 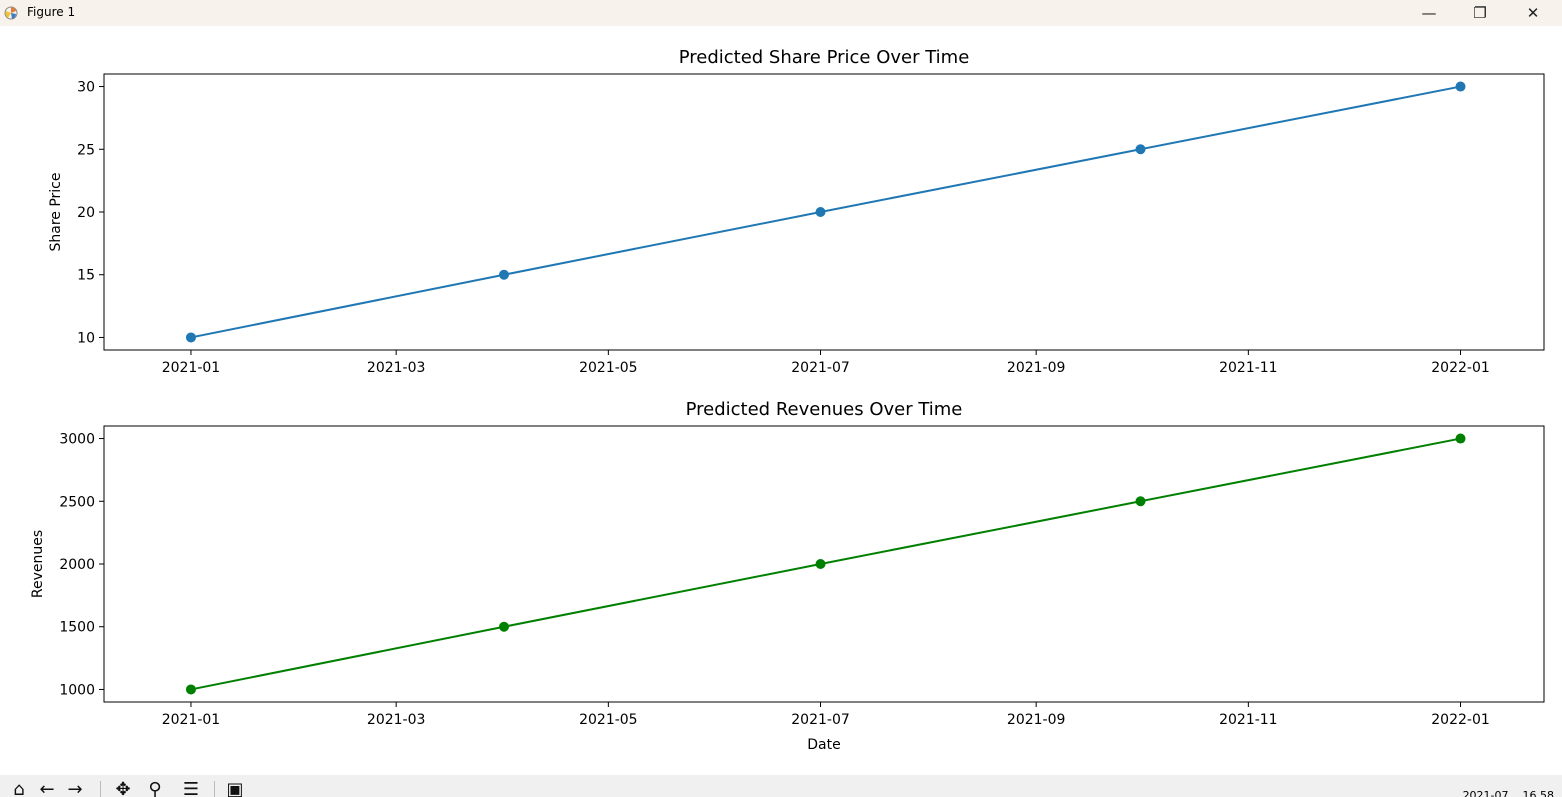 I want to click on chart1-x-tick-label: 2021-11, so click(x=1248, y=368).